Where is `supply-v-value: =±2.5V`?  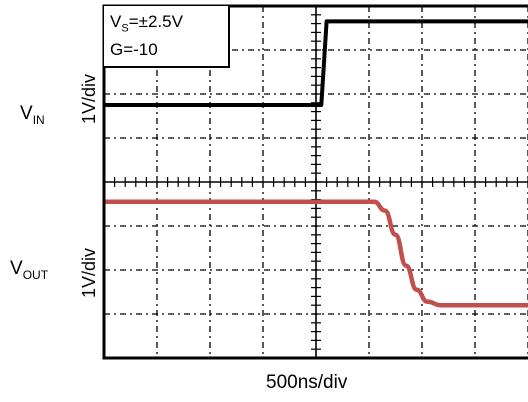
supply-v-value: =±2.5V is located at coordinates (155, 21).